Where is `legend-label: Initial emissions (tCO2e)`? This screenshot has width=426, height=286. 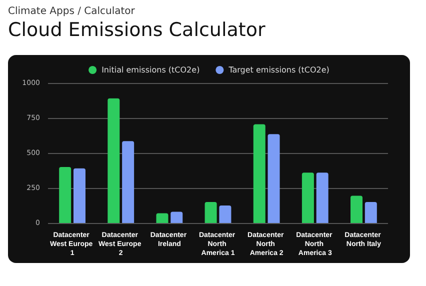
legend-label: Initial emissions (tCO2e) is located at coordinates (151, 70).